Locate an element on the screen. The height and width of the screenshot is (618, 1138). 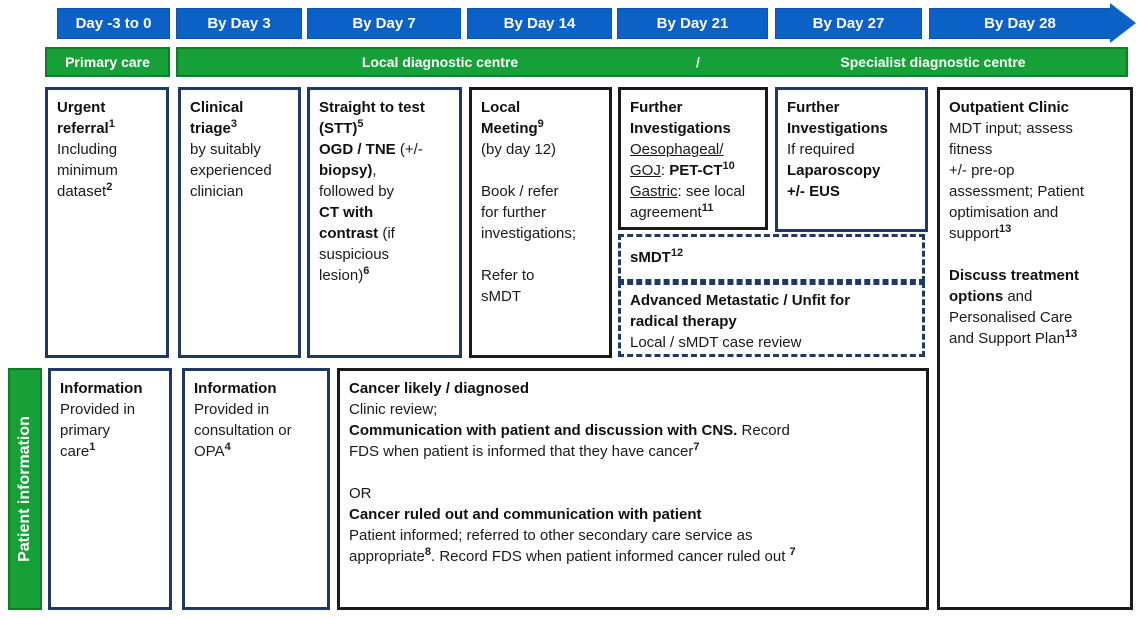
patient-information-label: Patient information is located at coordinates (24, 489).